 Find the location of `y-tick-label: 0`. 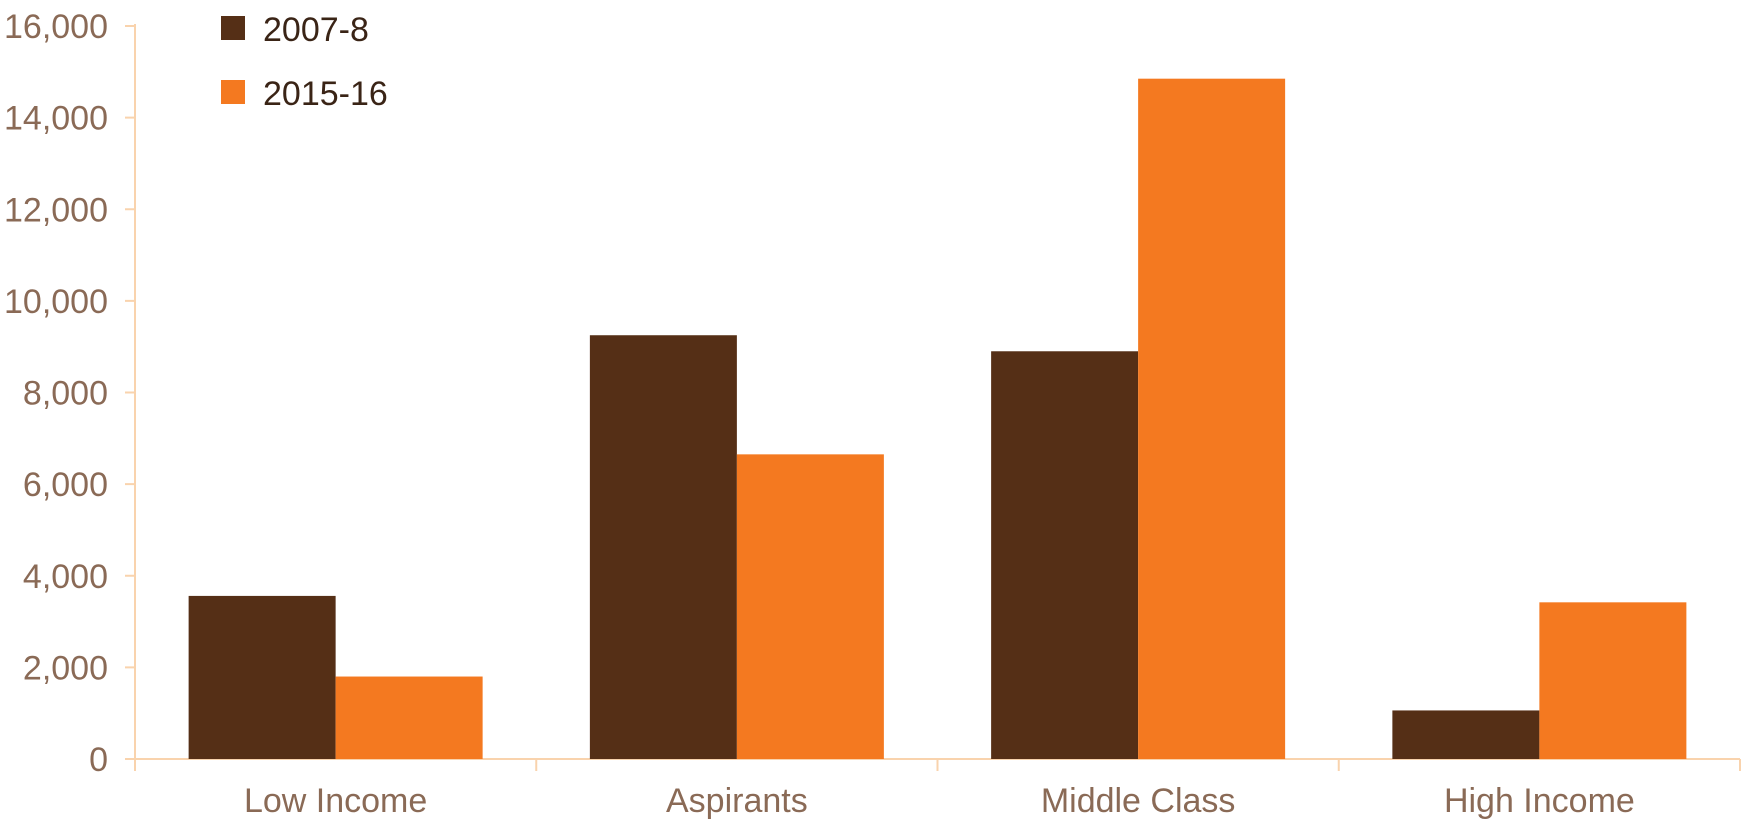

y-tick-label: 0 is located at coordinates (98, 760).